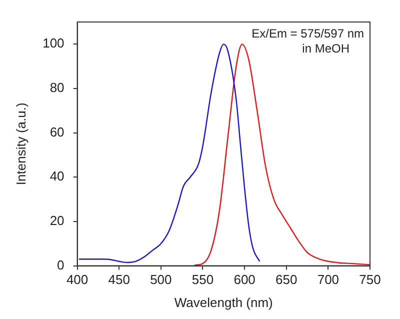 This screenshot has width=400, height=319. I want to click on y-tick-label: 0, so click(60, 264).